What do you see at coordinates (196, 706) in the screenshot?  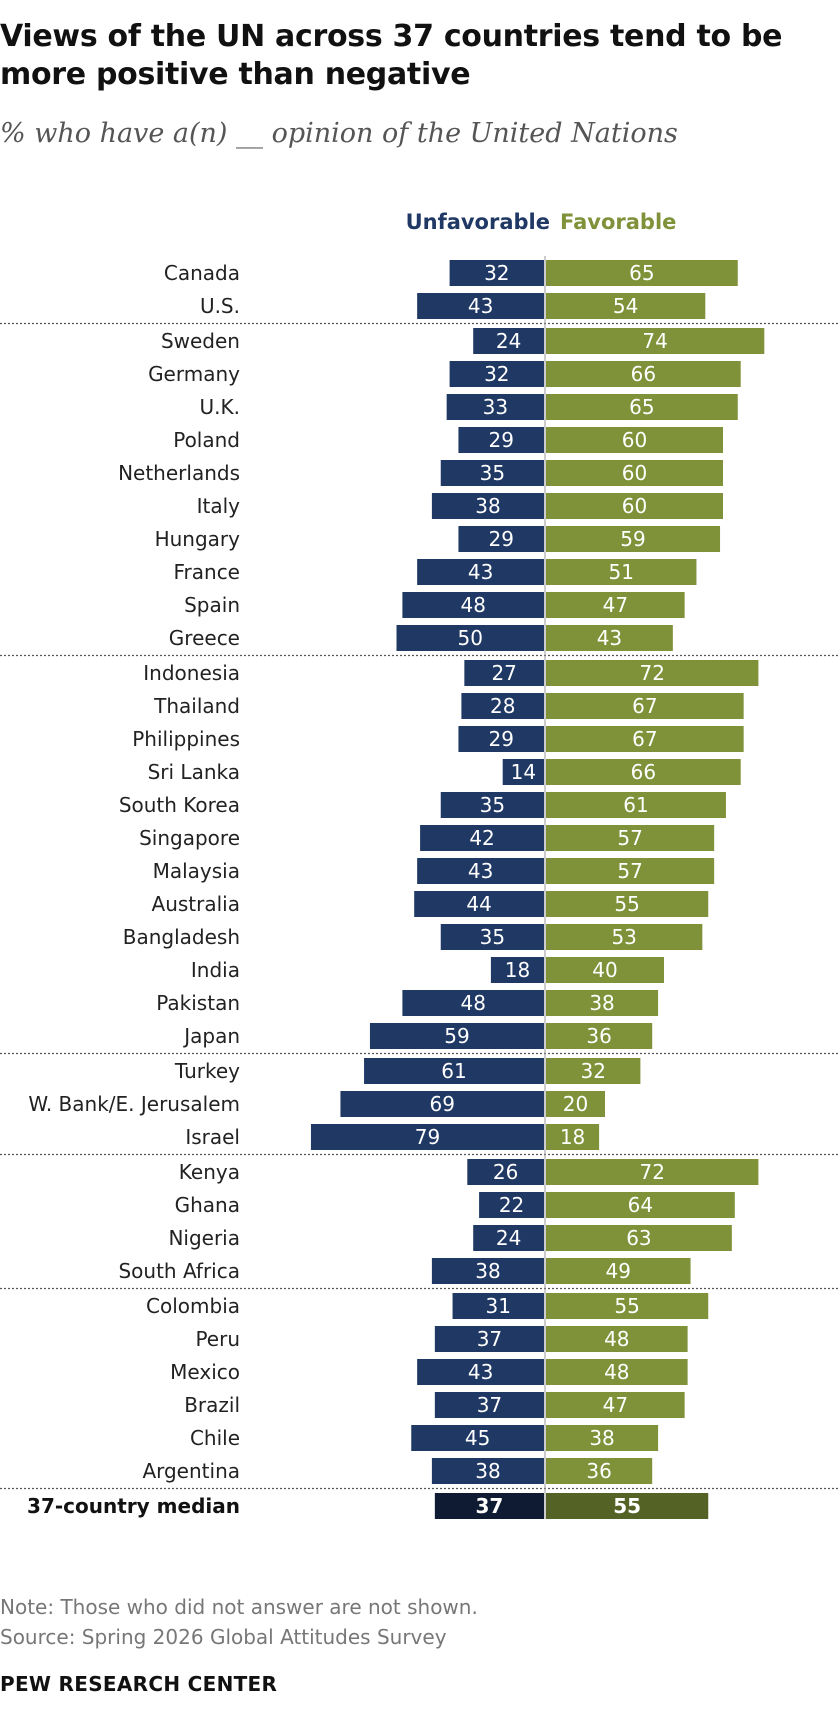 I see `country-label: Thailand` at bounding box center [196, 706].